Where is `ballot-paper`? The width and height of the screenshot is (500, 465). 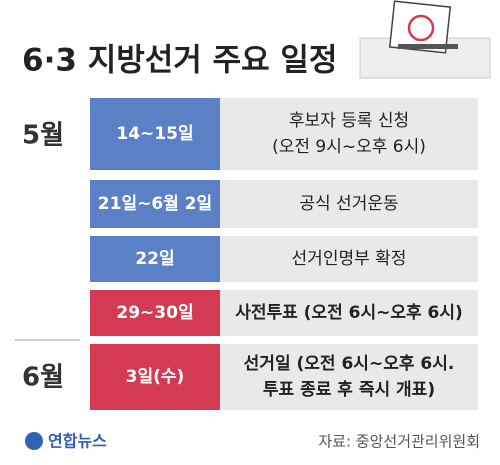
ballot-paper is located at coordinates (420, 27).